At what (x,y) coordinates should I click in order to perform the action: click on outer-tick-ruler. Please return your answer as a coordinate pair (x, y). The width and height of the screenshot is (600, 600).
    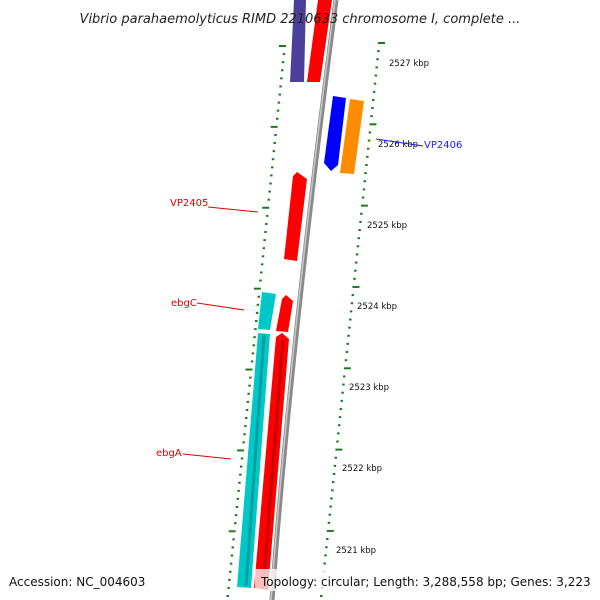
    Looking at the image, I should click on (352, 319).